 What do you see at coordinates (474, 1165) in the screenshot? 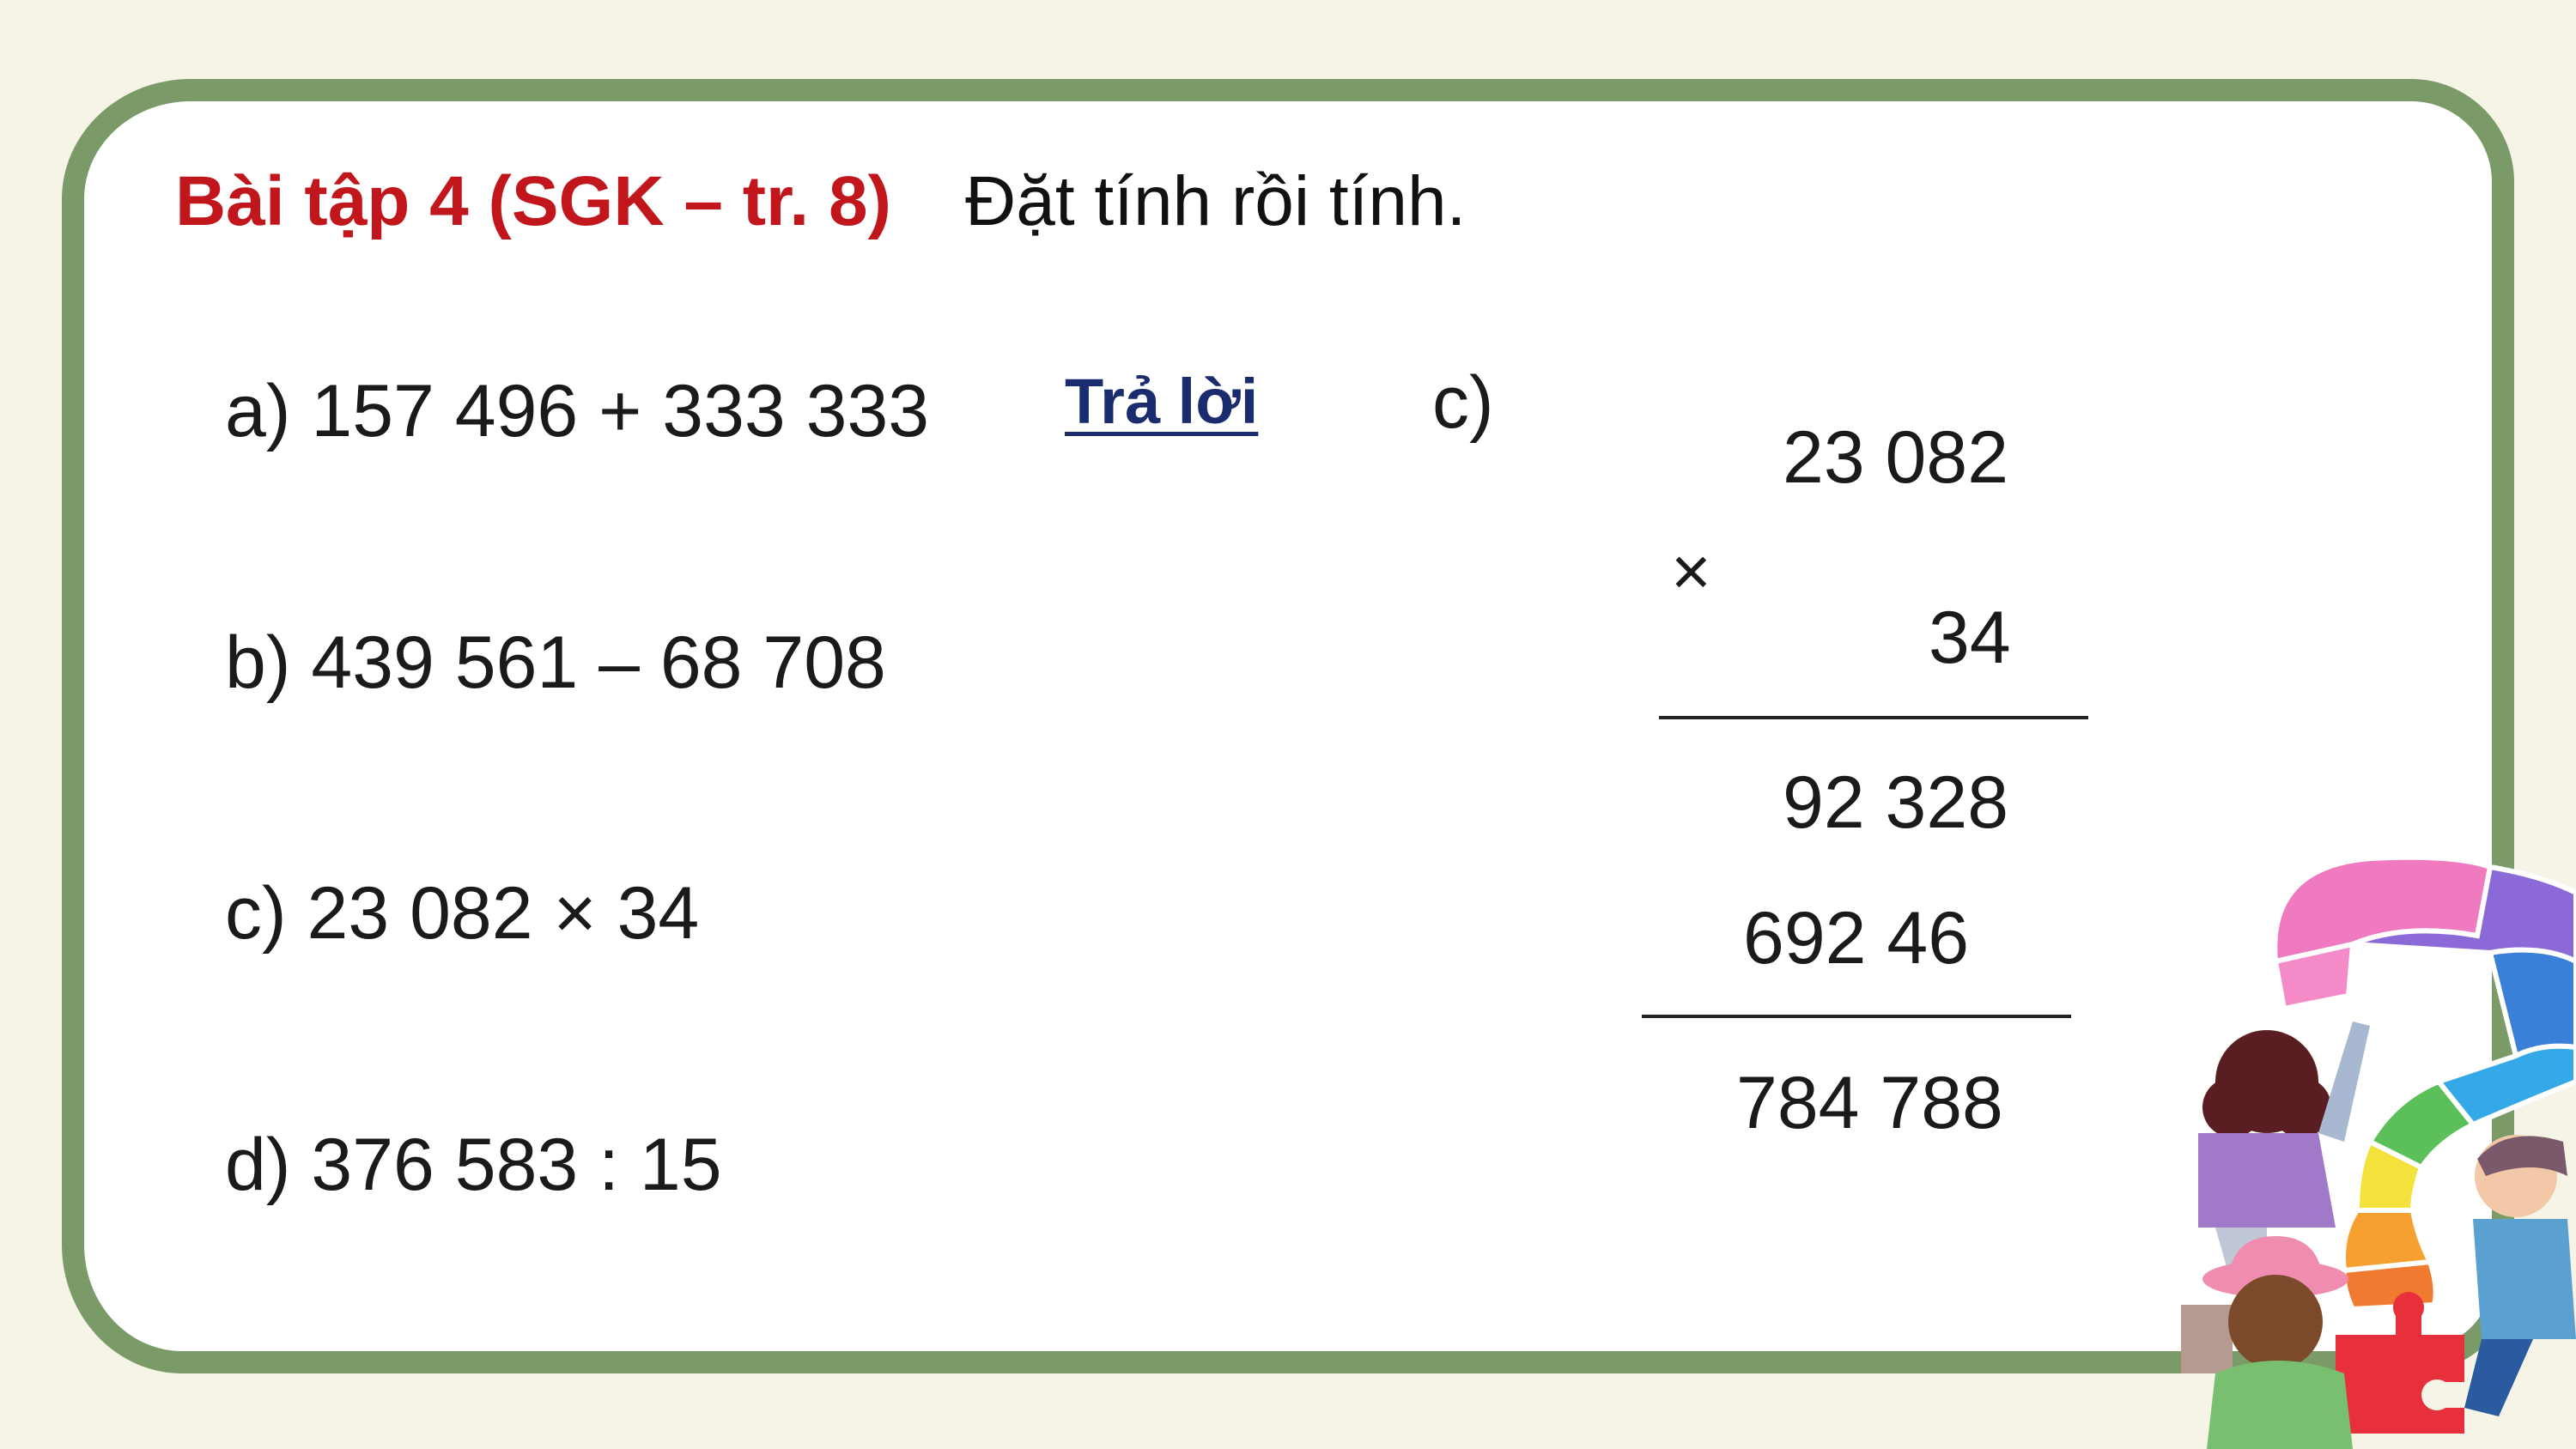
I see `problem-d: d) 376 583 : 15` at bounding box center [474, 1165].